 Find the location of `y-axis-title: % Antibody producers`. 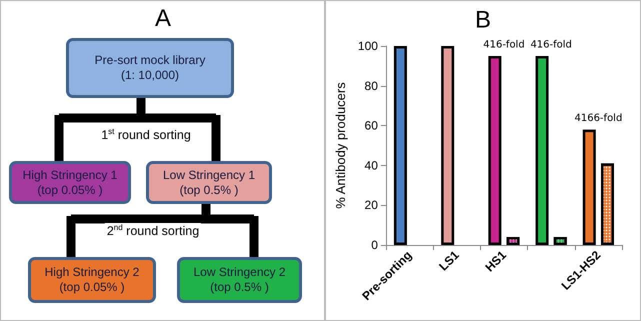

y-axis-title: % Antibody producers is located at coordinates (340, 145).